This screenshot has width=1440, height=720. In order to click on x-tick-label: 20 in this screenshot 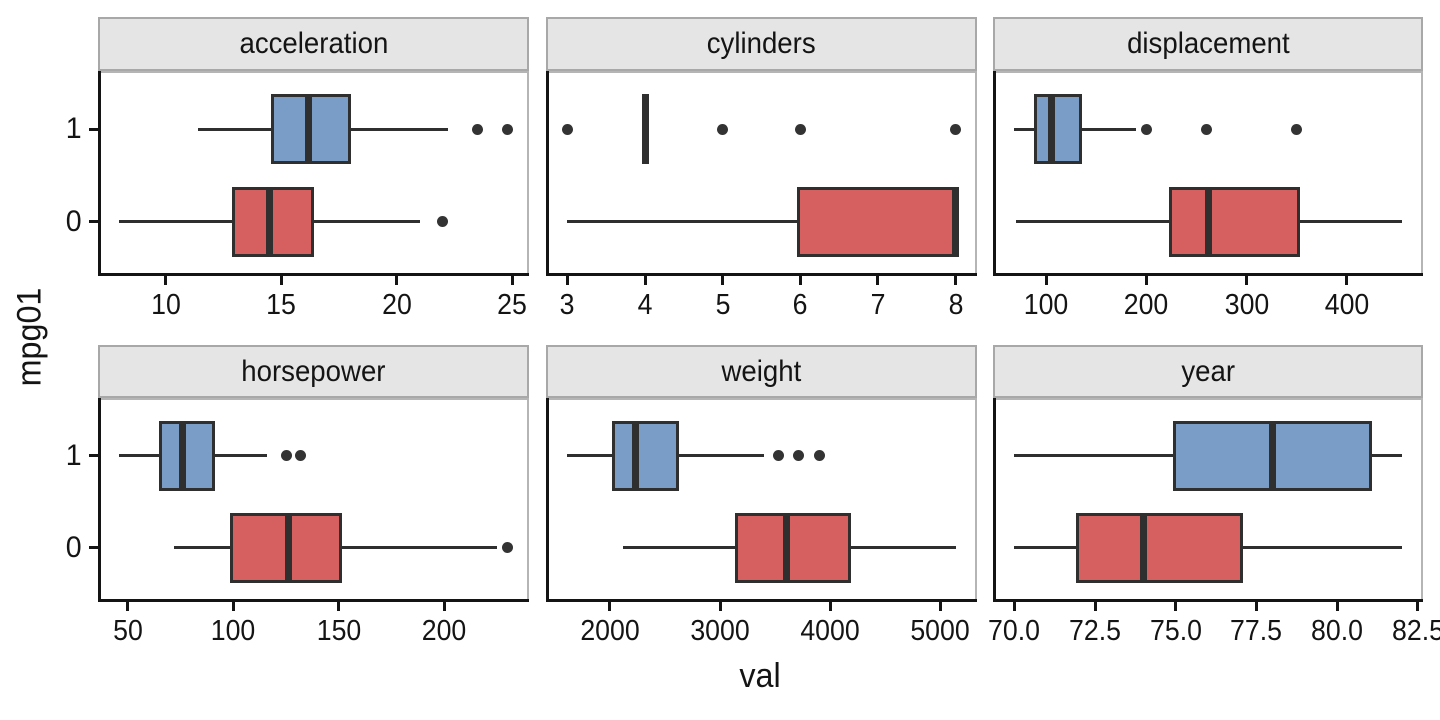, I will do `click(396, 305)`.